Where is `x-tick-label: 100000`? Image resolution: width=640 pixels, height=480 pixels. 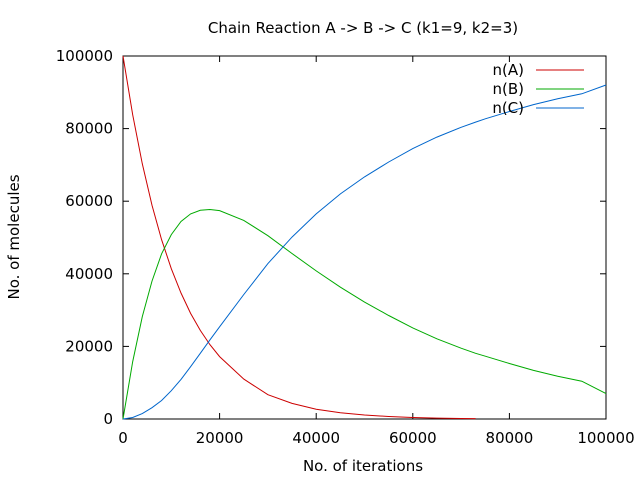 x-tick-label: 100000 is located at coordinates (605, 438).